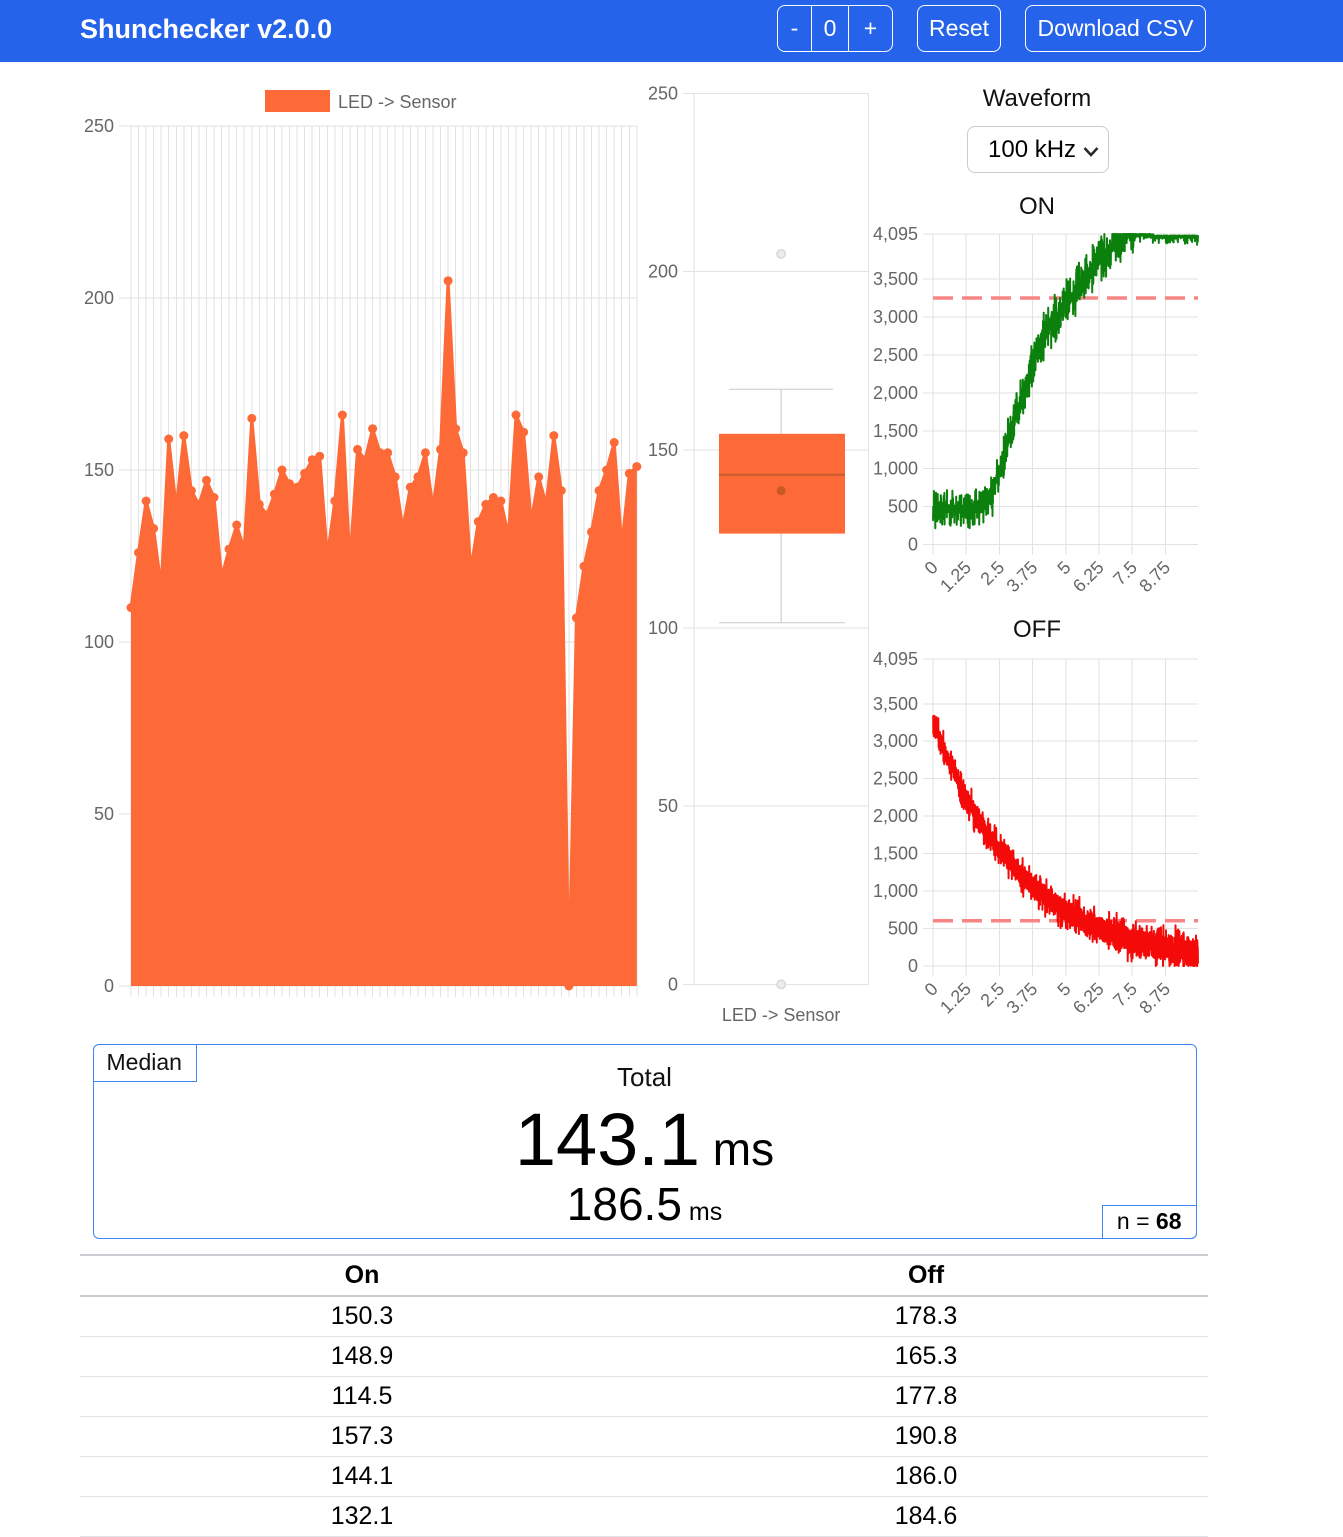  What do you see at coordinates (1037, 629) in the screenshot?
I see `svg-text: OFF` at bounding box center [1037, 629].